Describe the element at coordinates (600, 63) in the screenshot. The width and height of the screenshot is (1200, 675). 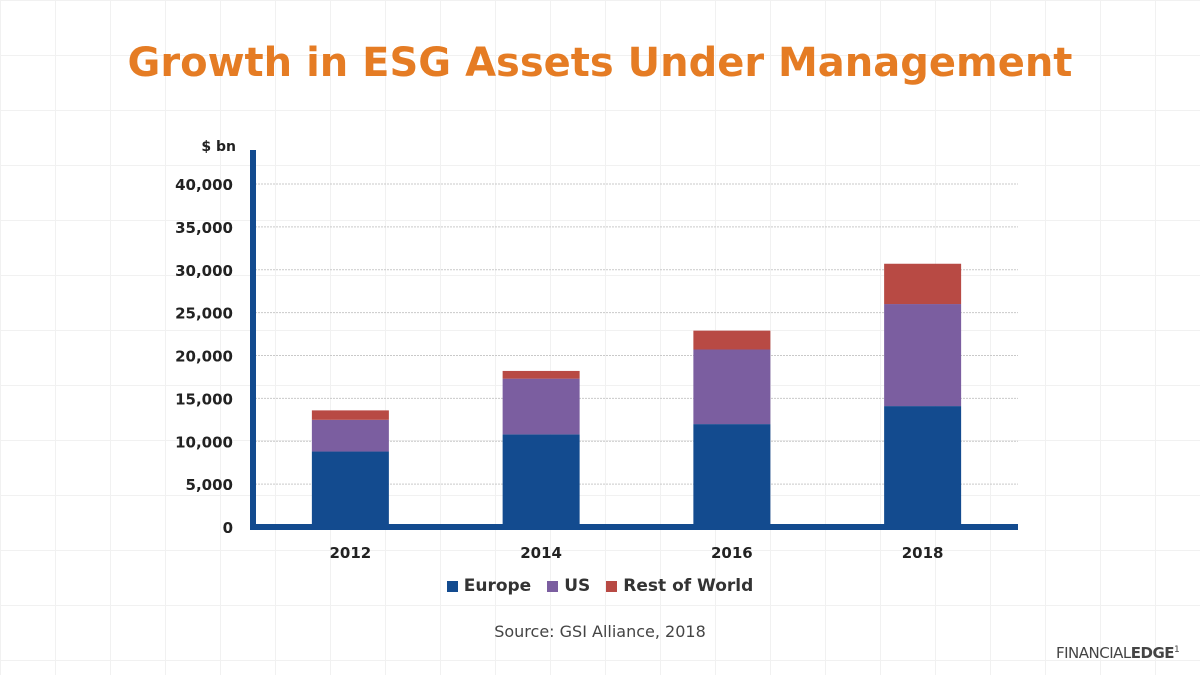
I see `chart-title: Growth in ESG Assets Under Management` at that location.